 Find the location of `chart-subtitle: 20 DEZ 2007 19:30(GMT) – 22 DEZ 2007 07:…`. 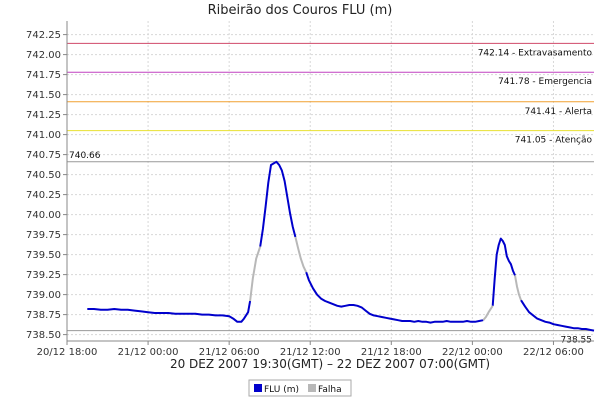

chart-subtitle: 20 DEZ 2007 19:30(GMT) – 22 DEZ 2007 07:… is located at coordinates (330, 364).